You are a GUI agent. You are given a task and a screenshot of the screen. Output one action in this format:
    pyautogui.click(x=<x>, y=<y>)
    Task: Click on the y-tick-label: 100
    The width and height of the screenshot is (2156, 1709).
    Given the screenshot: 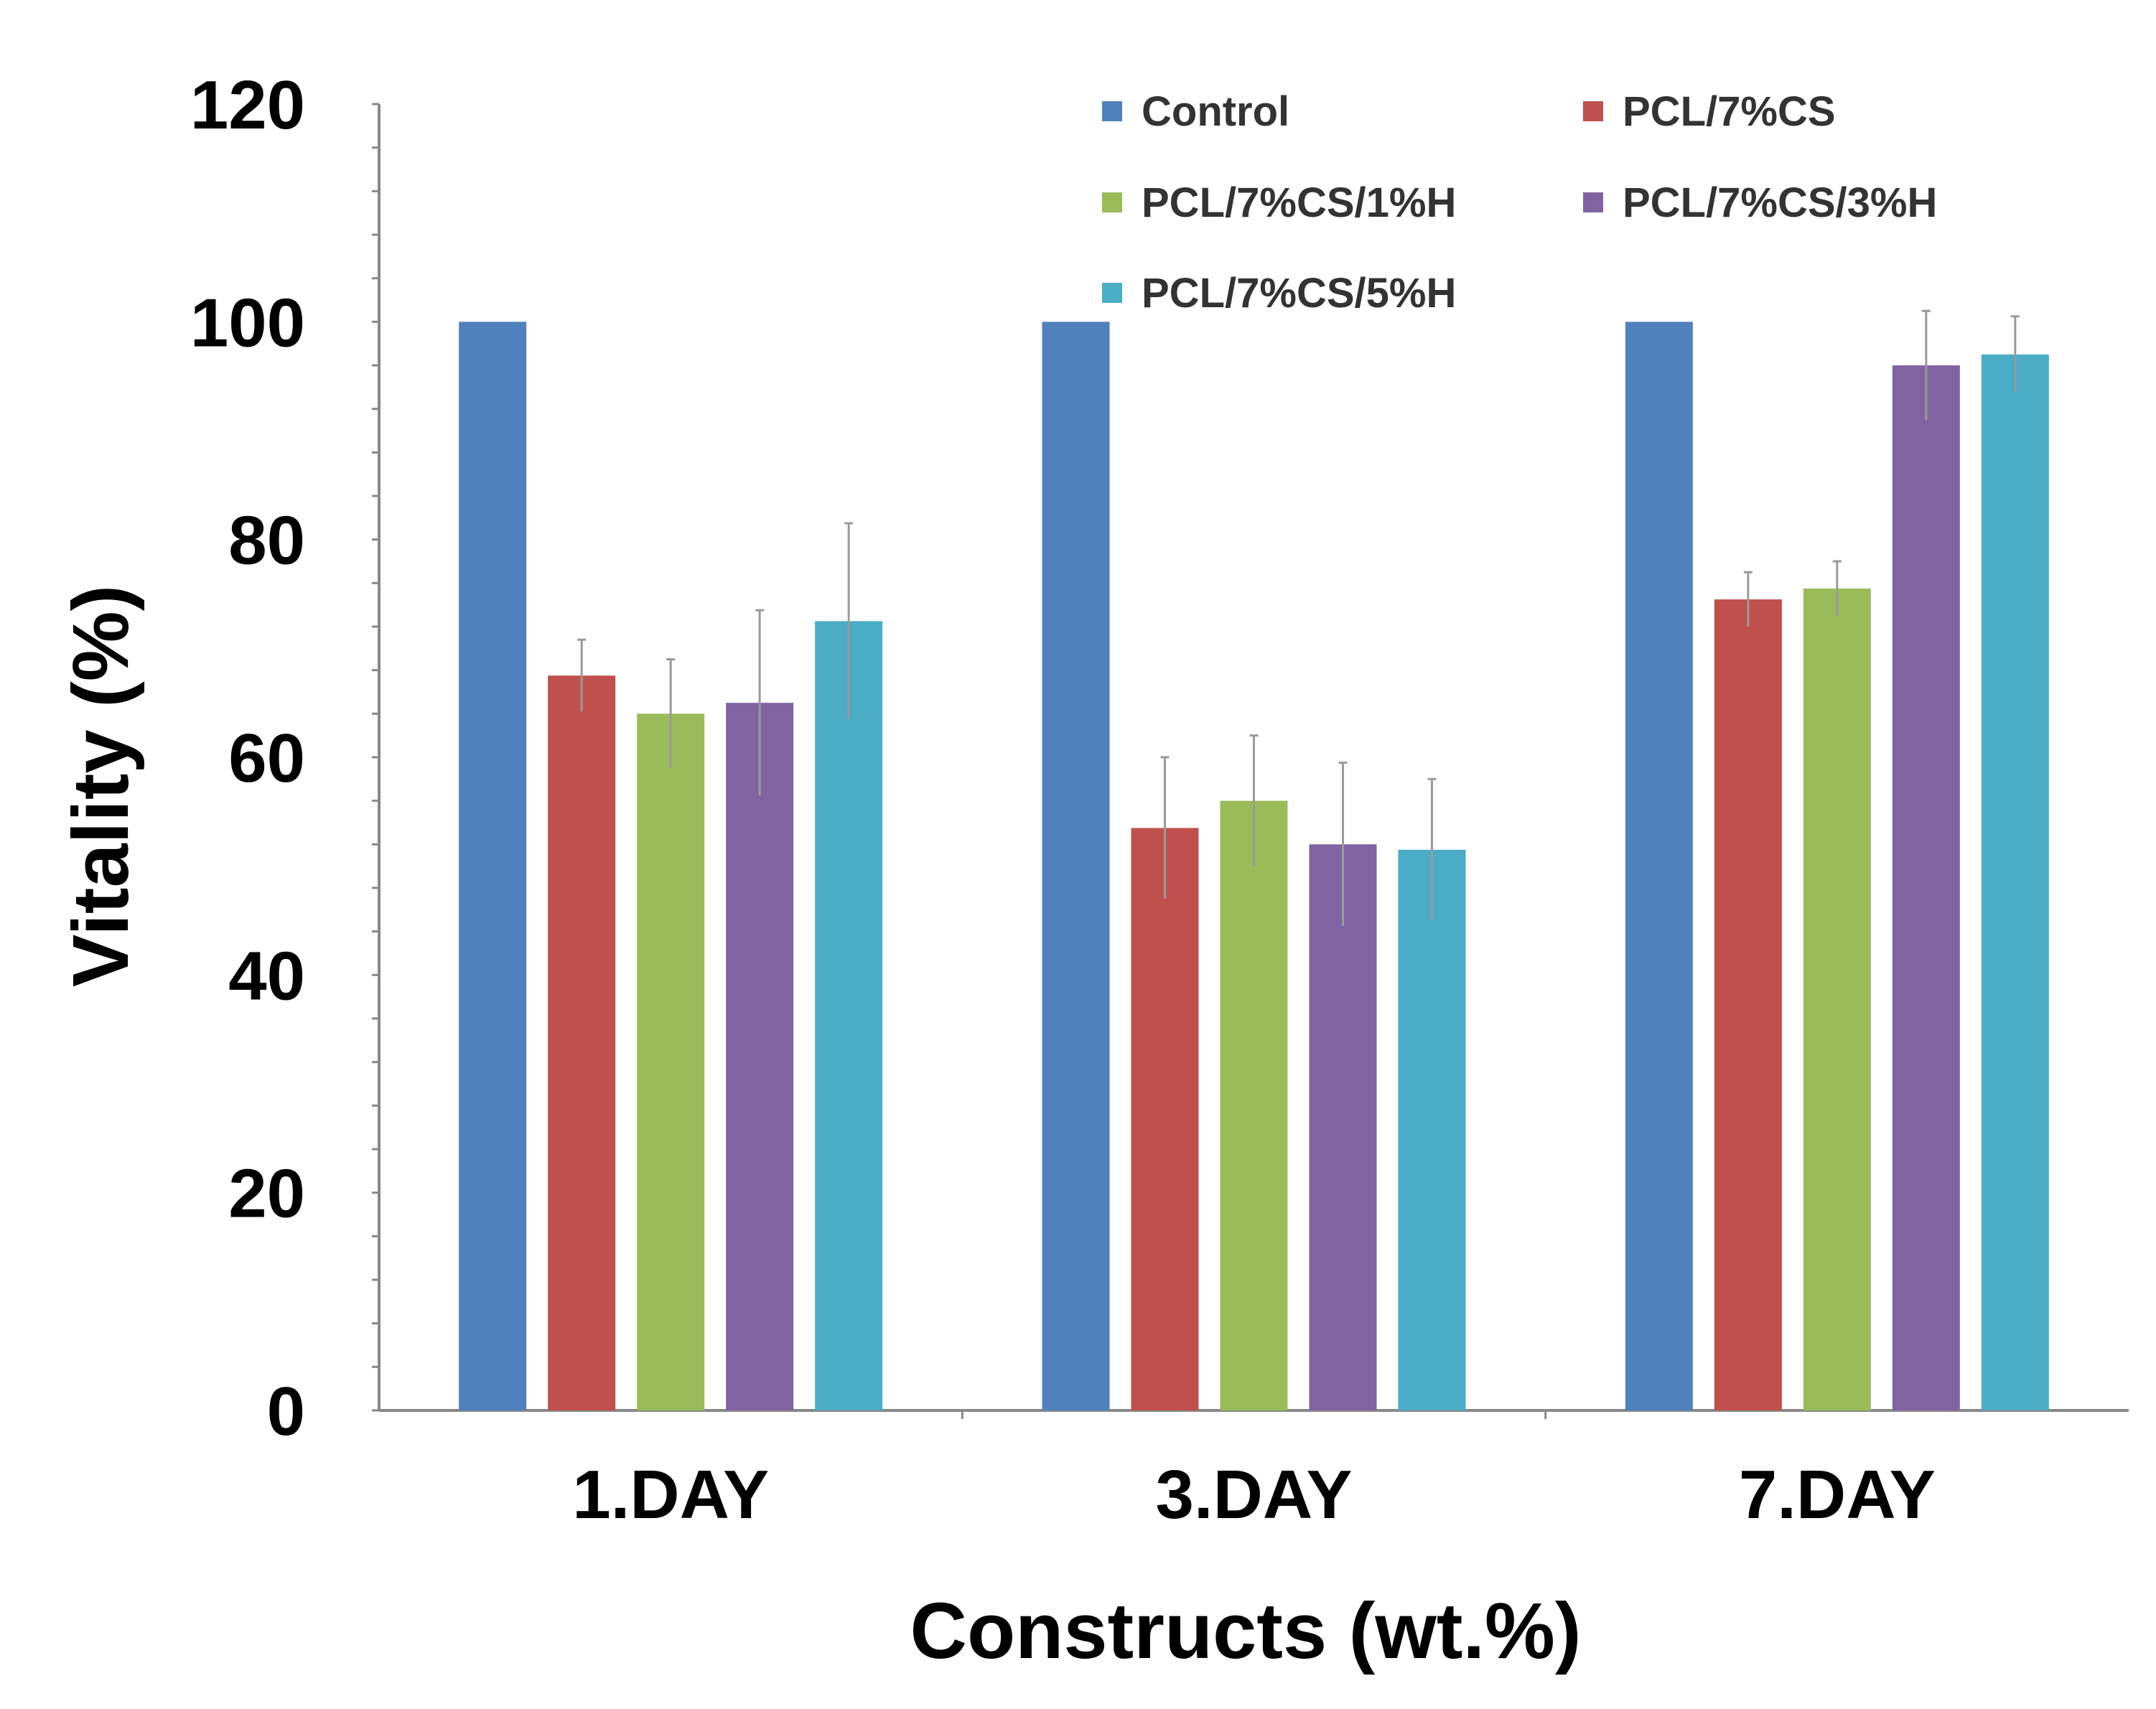 What is the action you would take?
    pyautogui.click(x=247, y=322)
    